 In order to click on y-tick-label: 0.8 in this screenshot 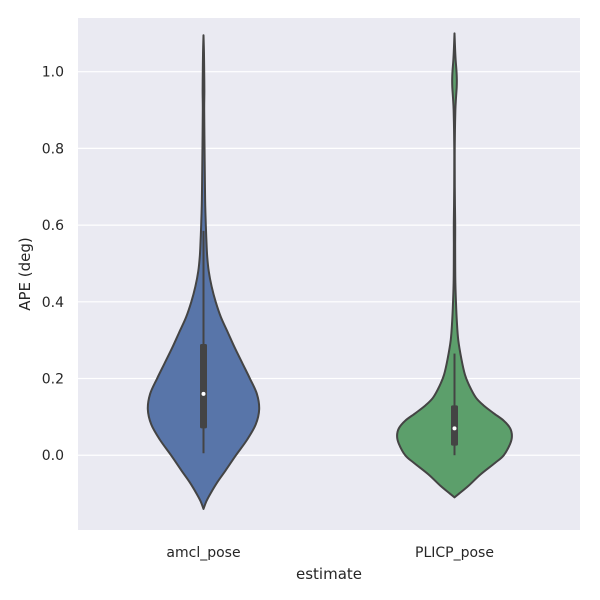, I will do `click(53, 149)`.